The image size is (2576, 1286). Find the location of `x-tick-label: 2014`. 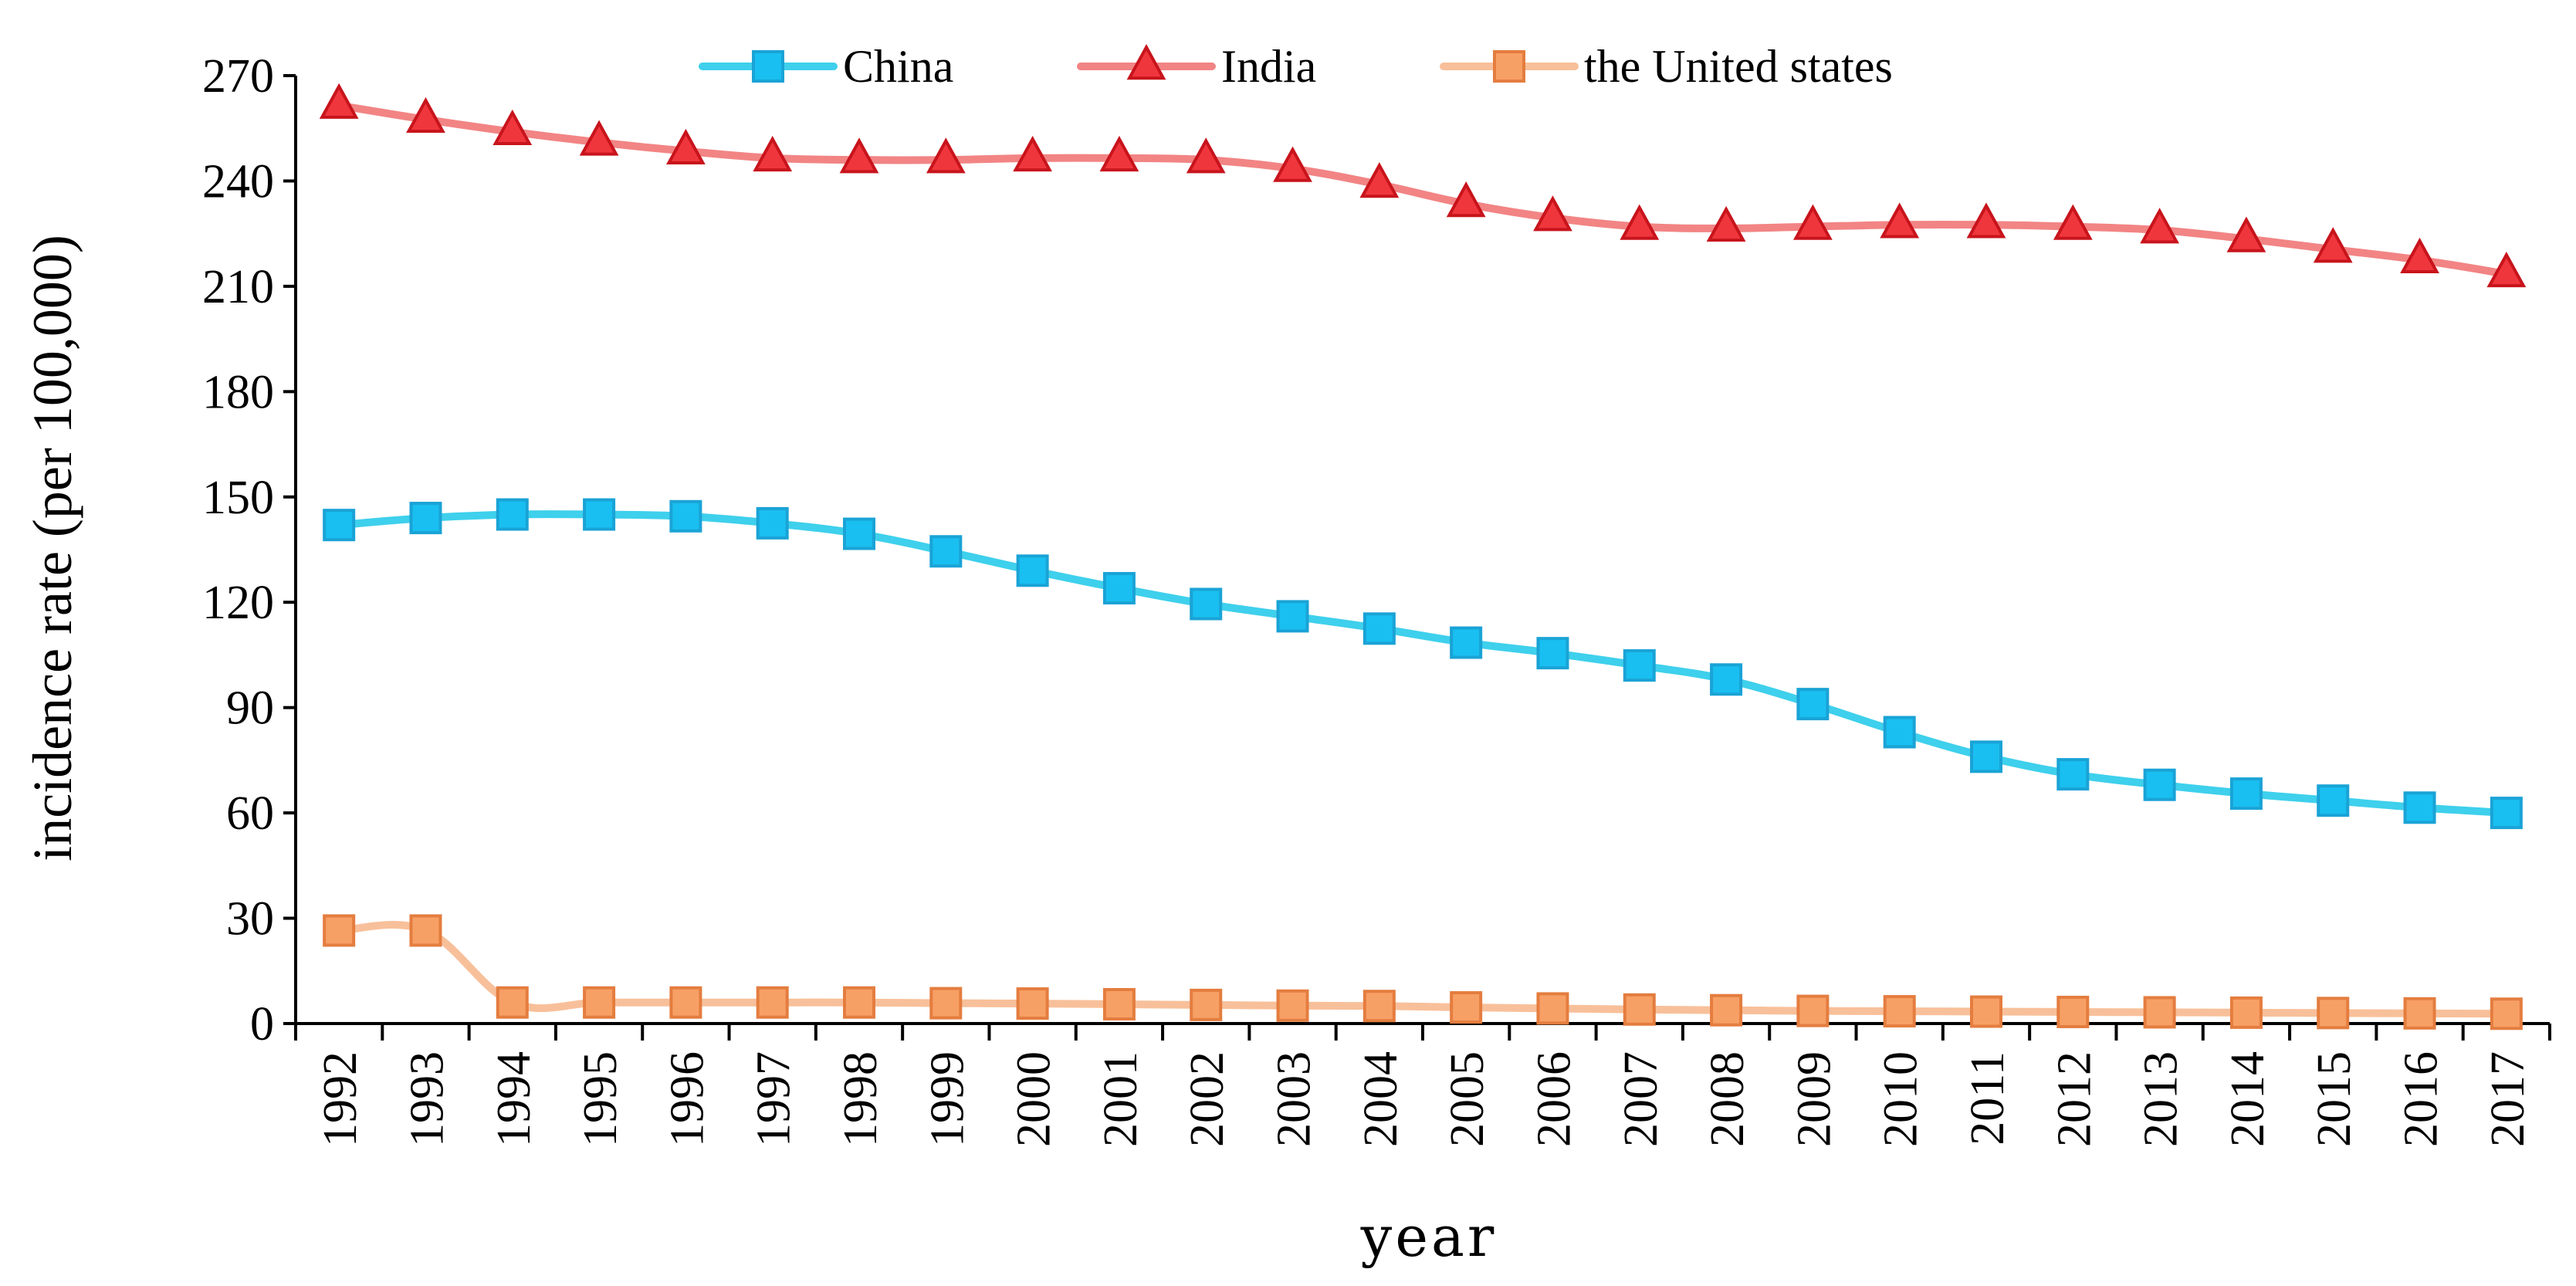

x-tick-label: 2014 is located at coordinates (2248, 1099).